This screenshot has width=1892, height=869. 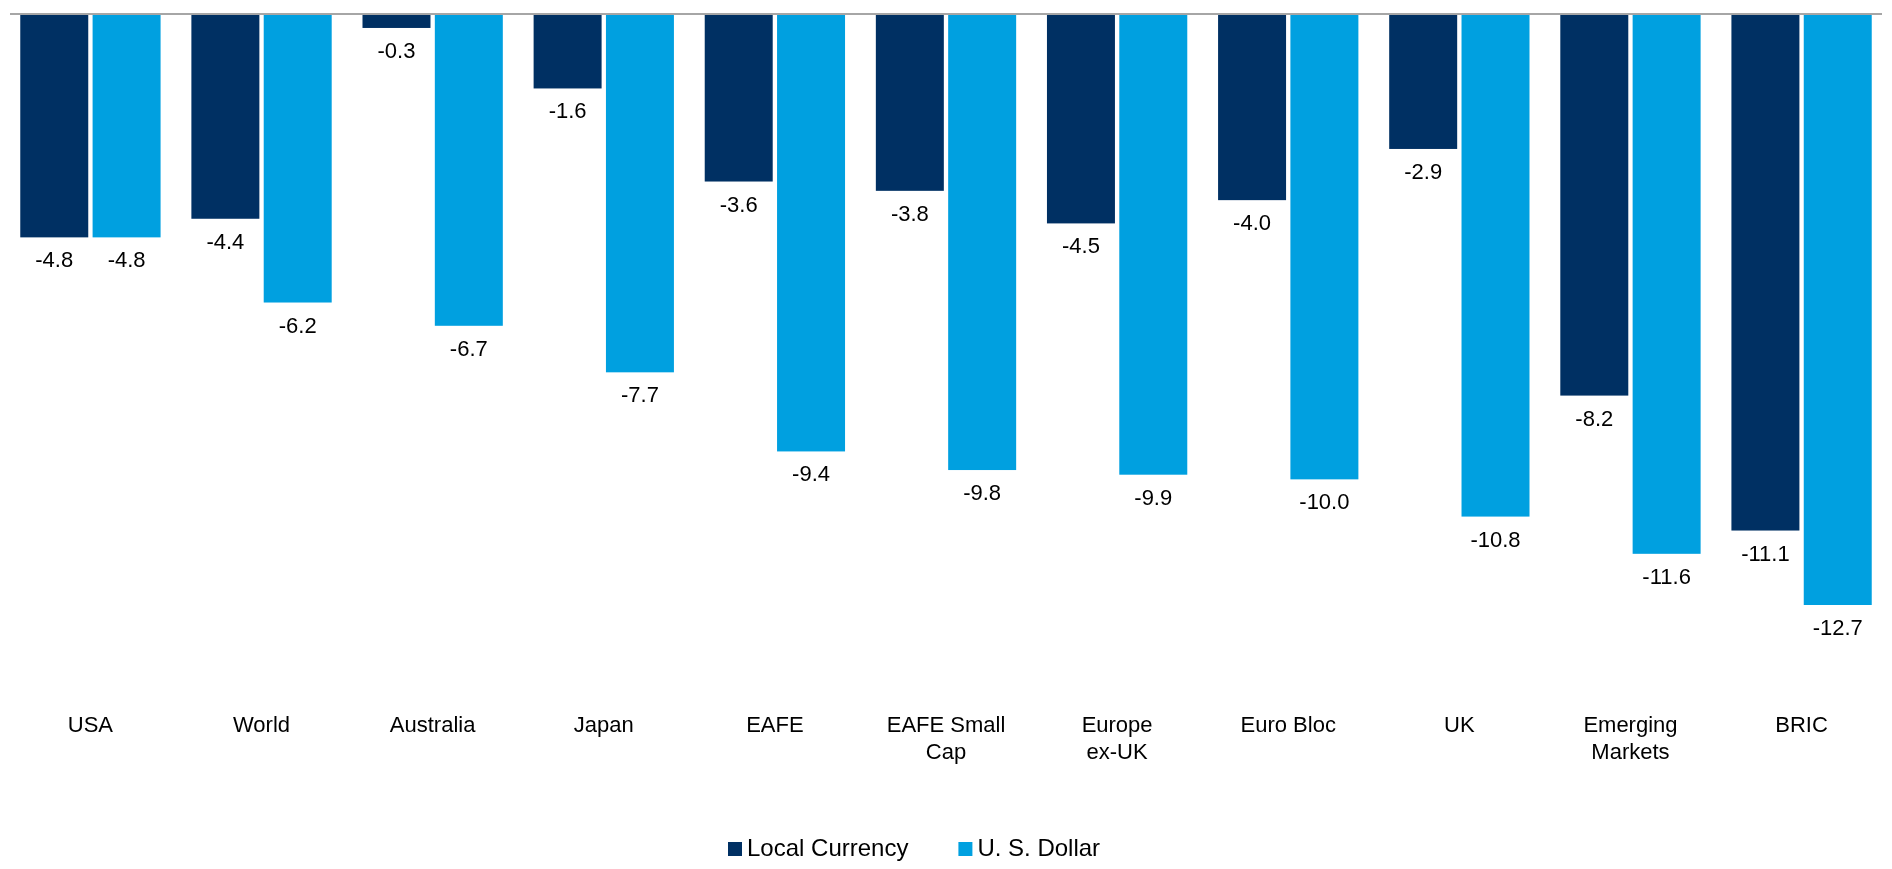 What do you see at coordinates (567, 111) in the screenshot?
I see `data-label: -1.6` at bounding box center [567, 111].